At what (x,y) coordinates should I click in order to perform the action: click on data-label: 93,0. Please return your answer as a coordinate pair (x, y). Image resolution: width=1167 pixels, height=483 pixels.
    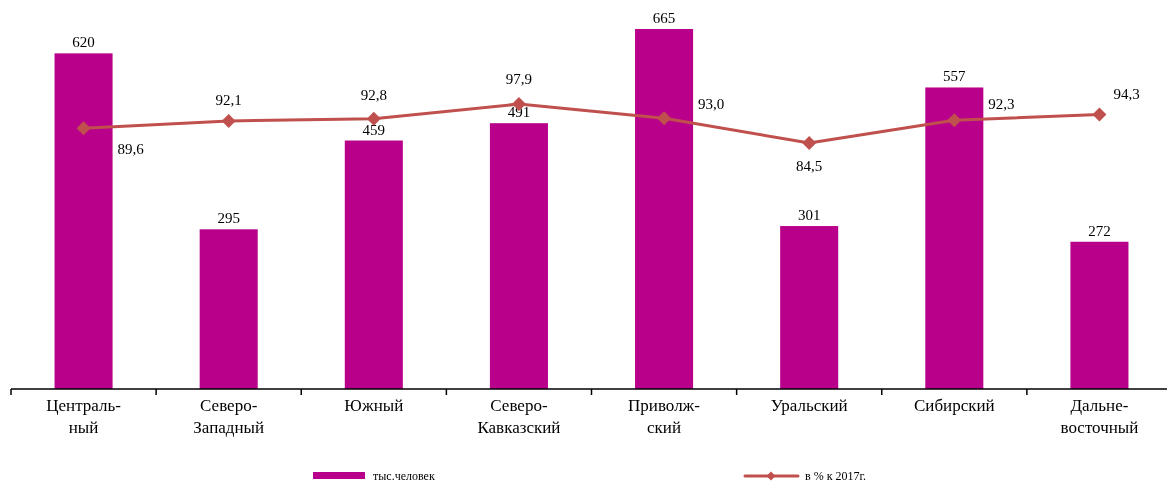
    Looking at the image, I should click on (711, 104).